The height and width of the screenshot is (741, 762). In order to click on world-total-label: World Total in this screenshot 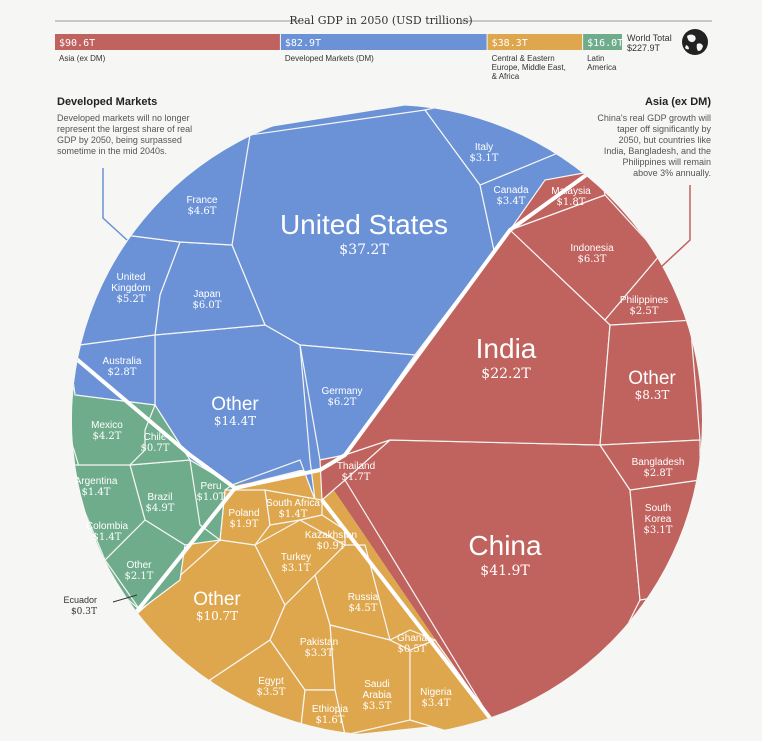, I will do `click(649, 38)`.